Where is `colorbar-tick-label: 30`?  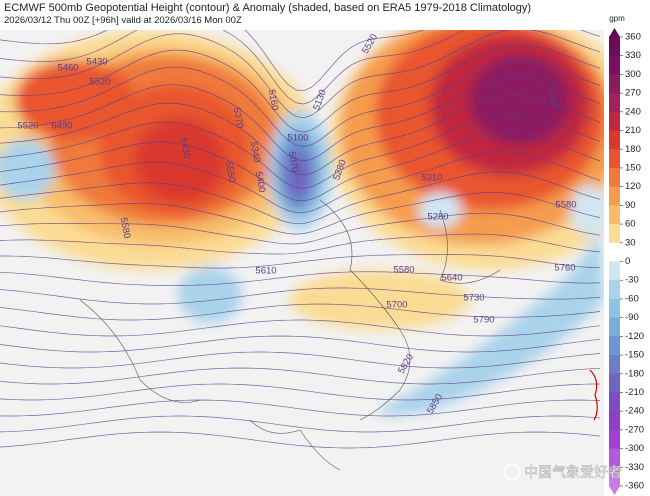
colorbar-tick-label: 30 is located at coordinates (630, 242).